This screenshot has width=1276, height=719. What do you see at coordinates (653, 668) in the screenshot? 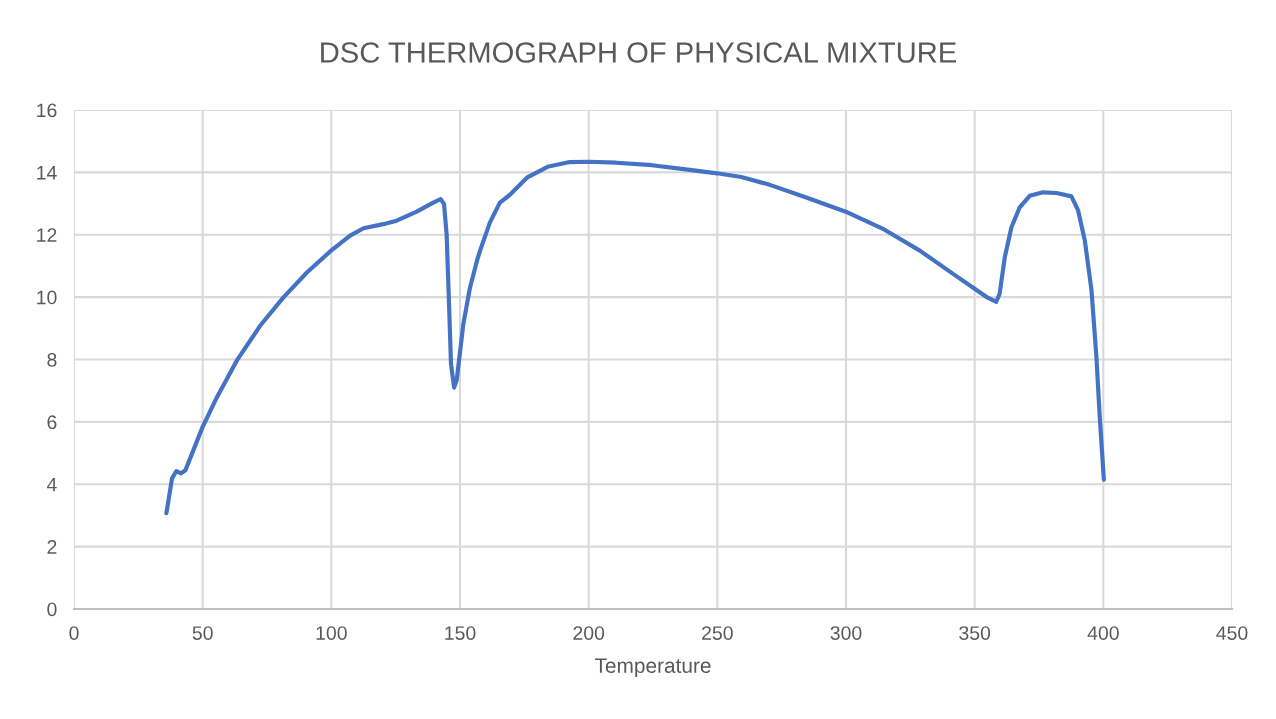
I see `x-axis-title: Temperature` at bounding box center [653, 668].